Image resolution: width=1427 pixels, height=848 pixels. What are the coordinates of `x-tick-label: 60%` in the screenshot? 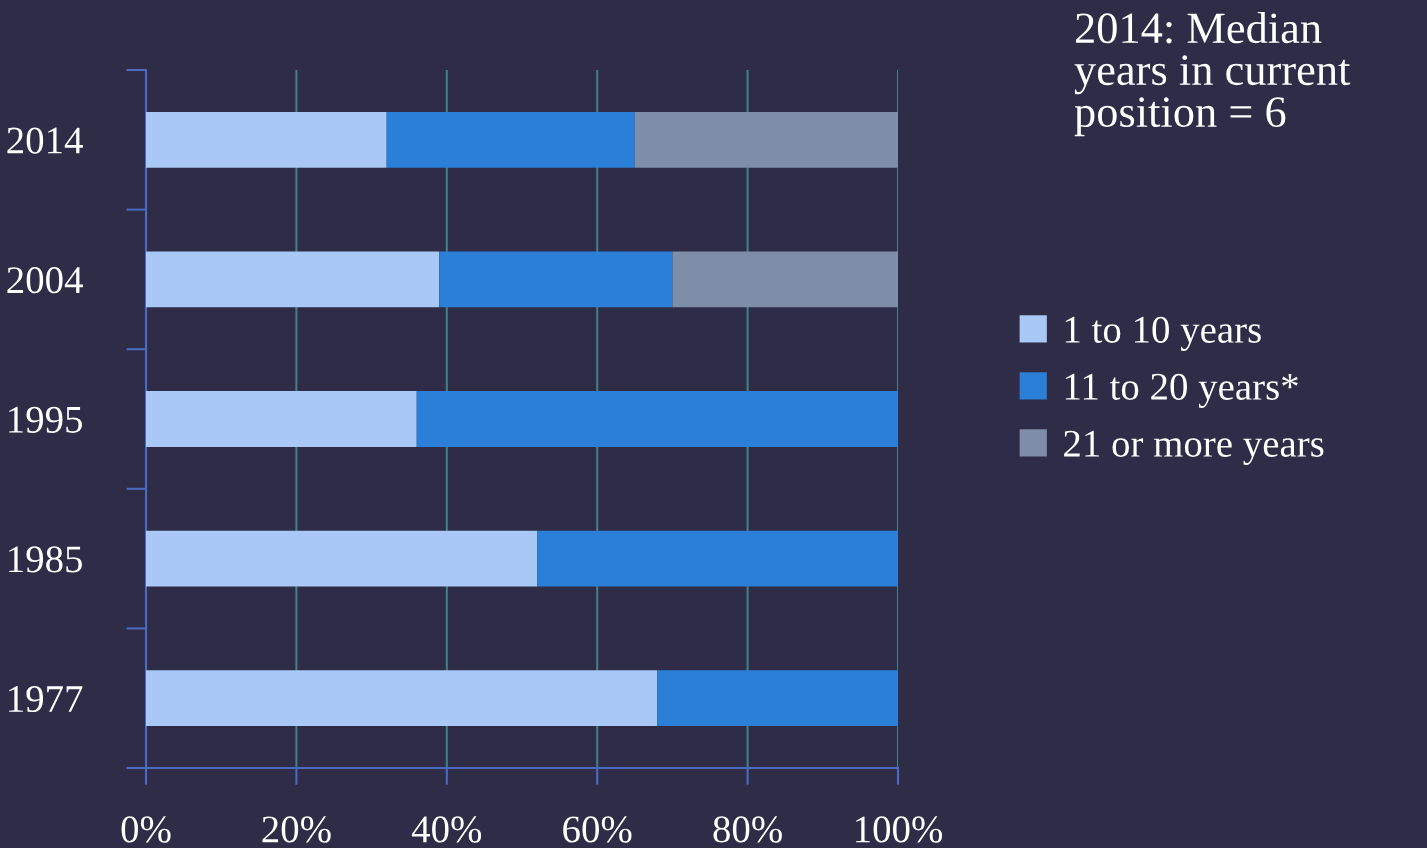 It's located at (597, 829).